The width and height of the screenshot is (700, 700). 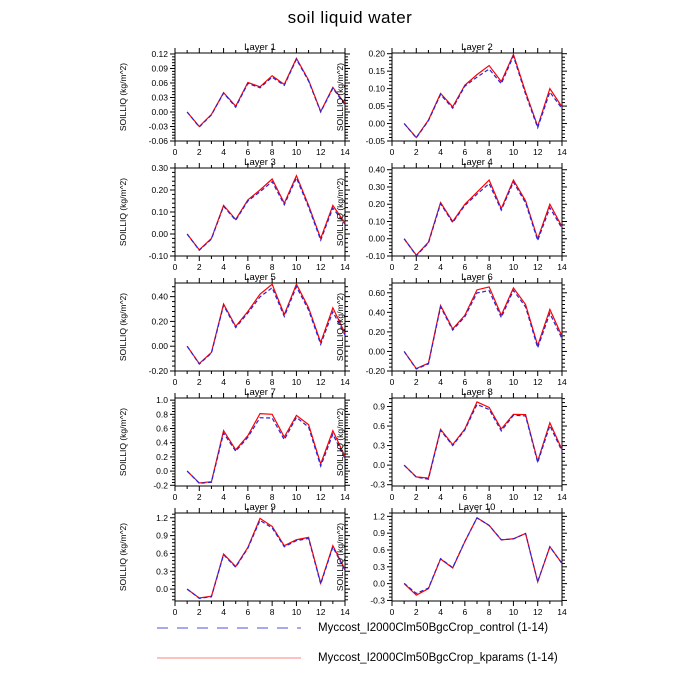 I want to click on legend-label-control: Myccost_I2000Clm50BgcCrop_control (1-14), so click(x=433, y=628).